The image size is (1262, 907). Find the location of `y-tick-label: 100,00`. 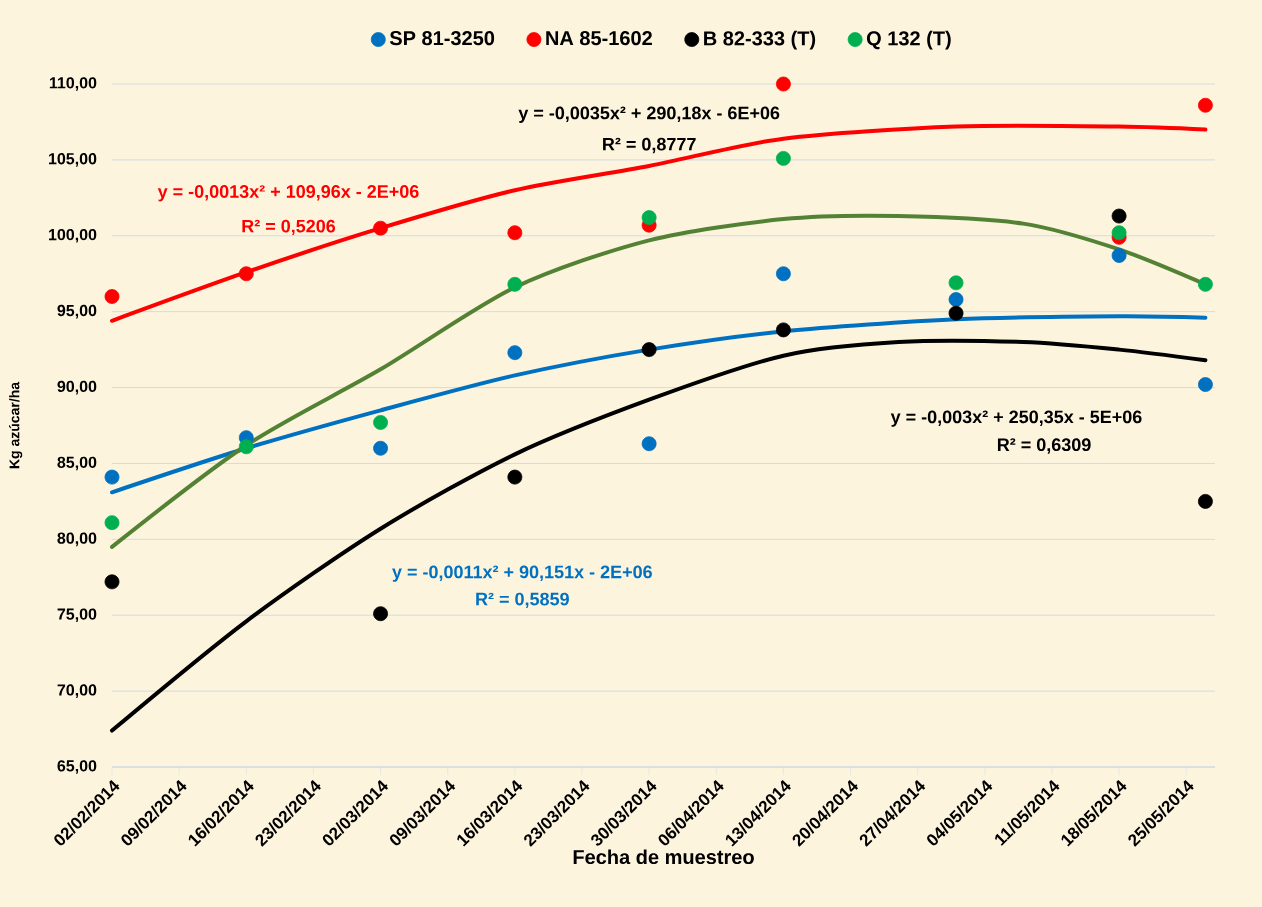

y-tick-label: 100,00 is located at coordinates (73, 235).